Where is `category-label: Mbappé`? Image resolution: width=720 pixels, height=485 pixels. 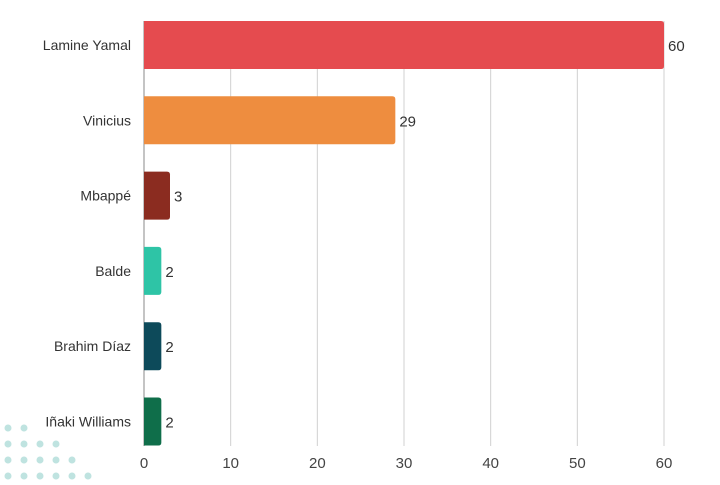
category-label: Mbappé is located at coordinates (105, 196).